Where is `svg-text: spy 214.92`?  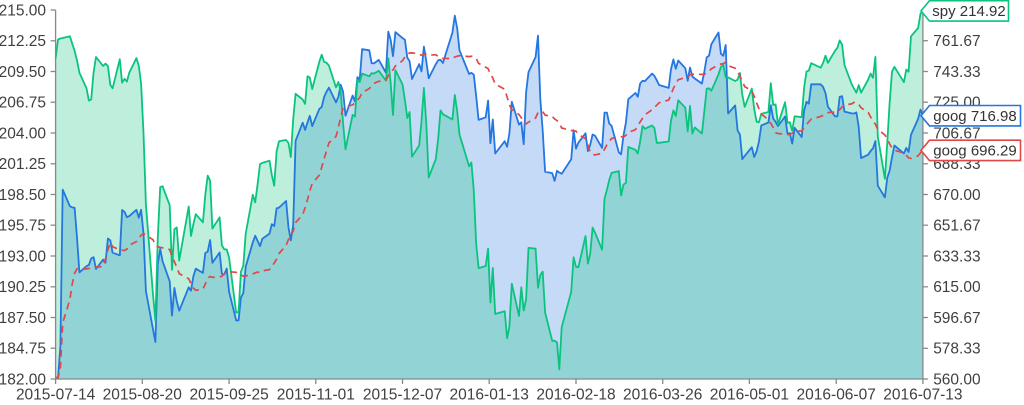
svg-text: spy 214.92 is located at coordinates (968, 11).